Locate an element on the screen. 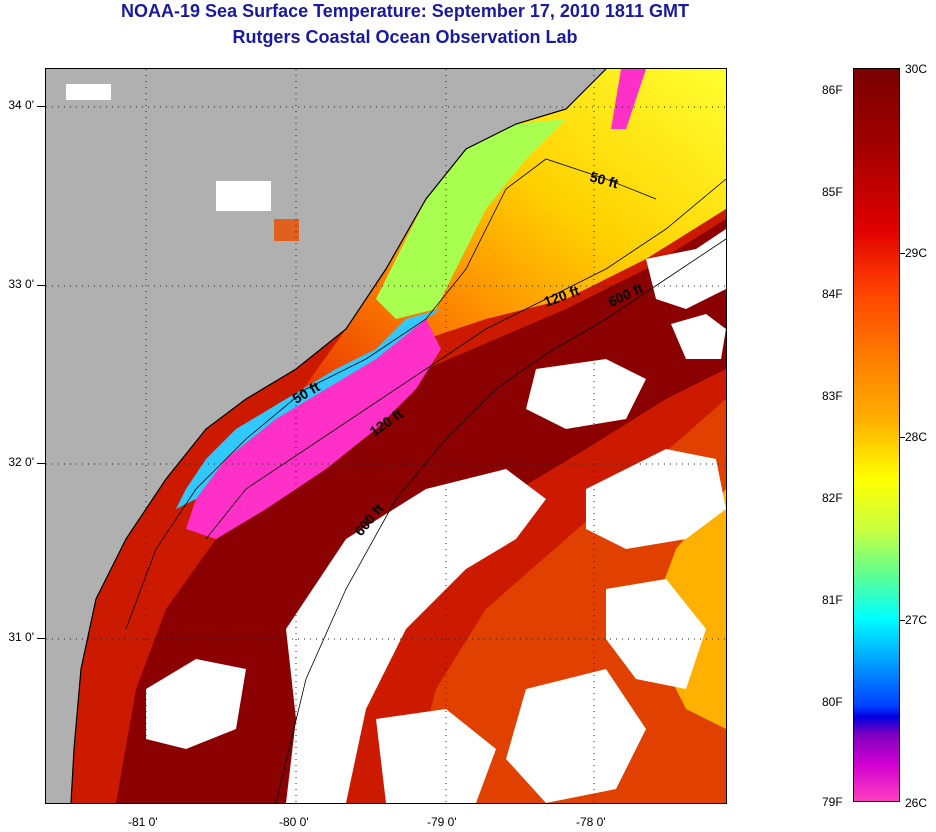 This screenshot has height=832, width=936. lat-label: 32 0' is located at coordinates (21, 462).